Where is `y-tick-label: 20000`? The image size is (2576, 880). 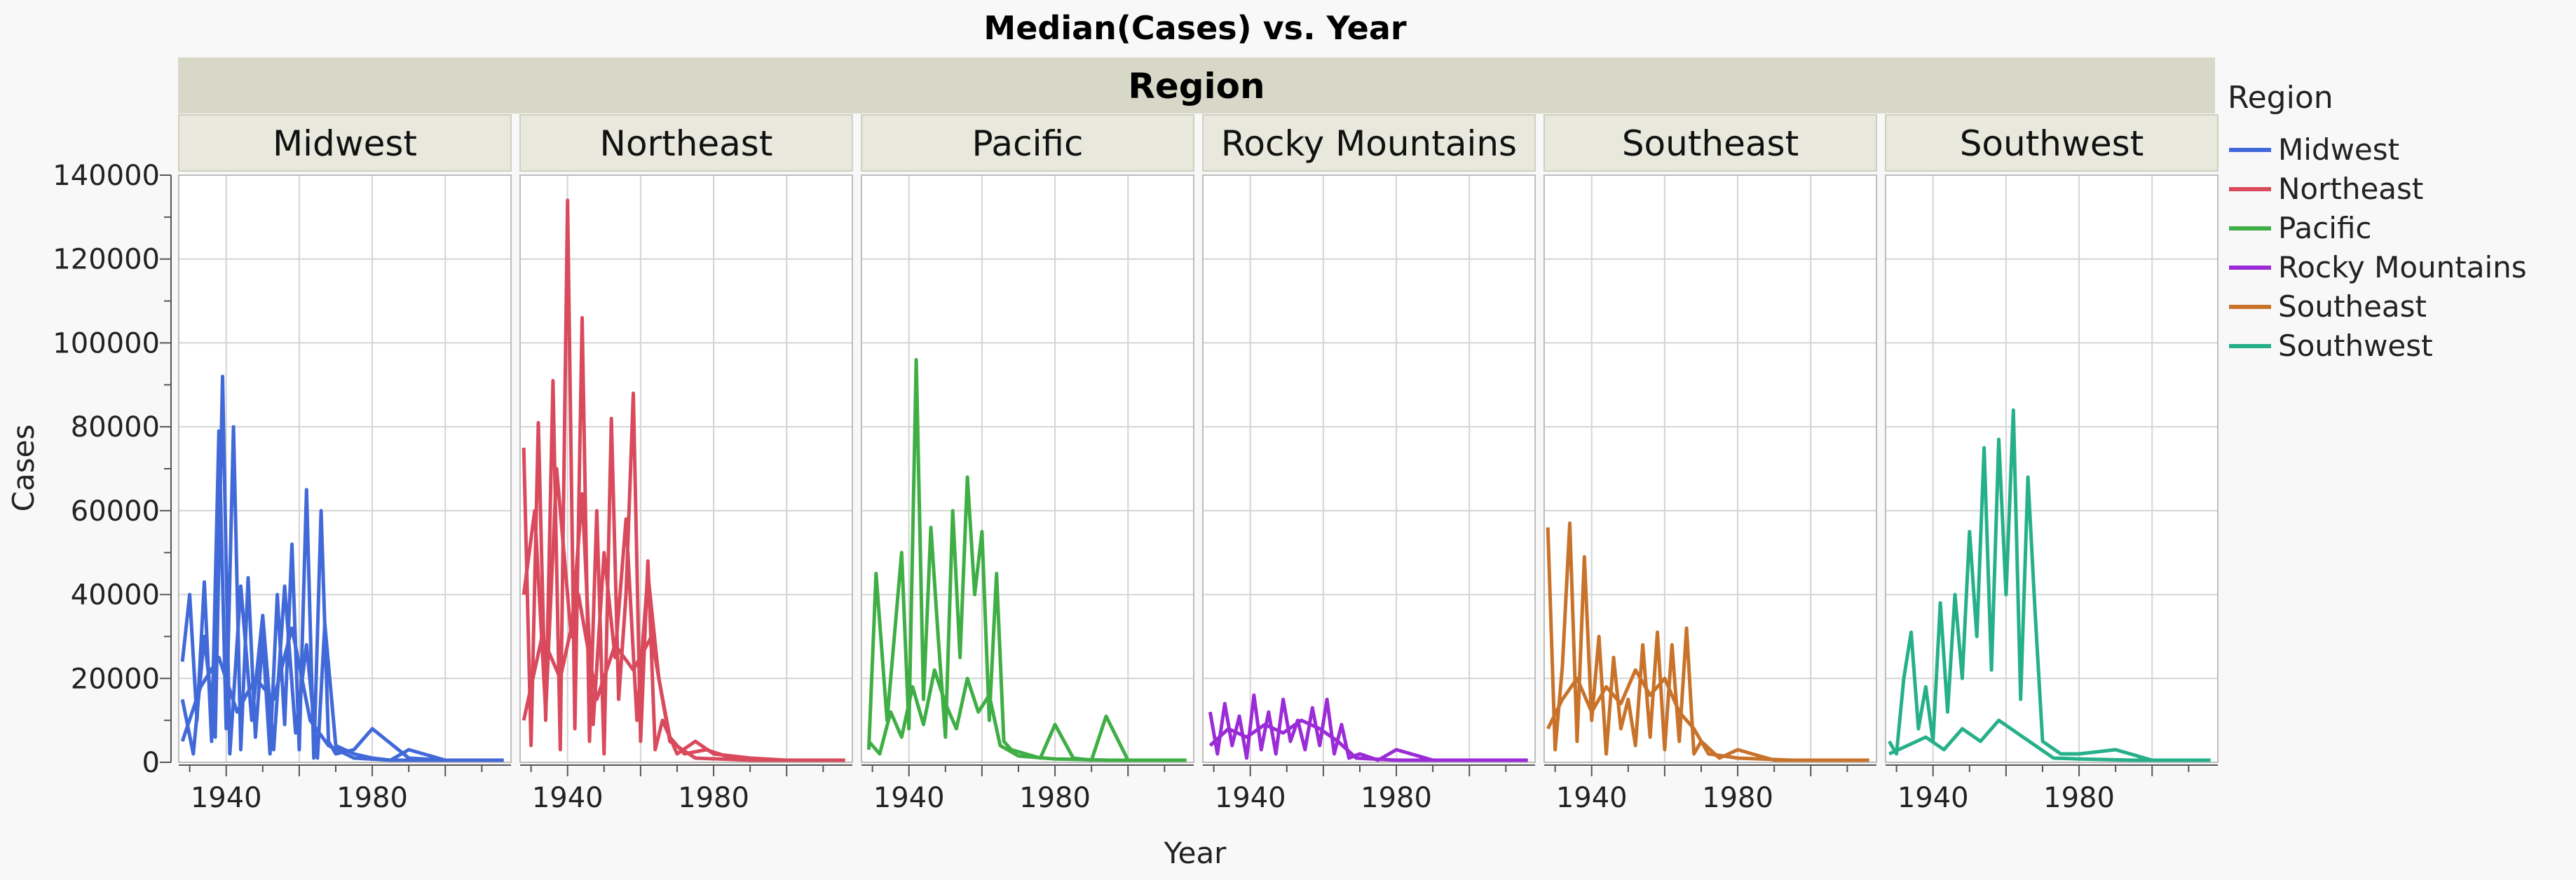 y-tick-label: 20000 is located at coordinates (116, 679).